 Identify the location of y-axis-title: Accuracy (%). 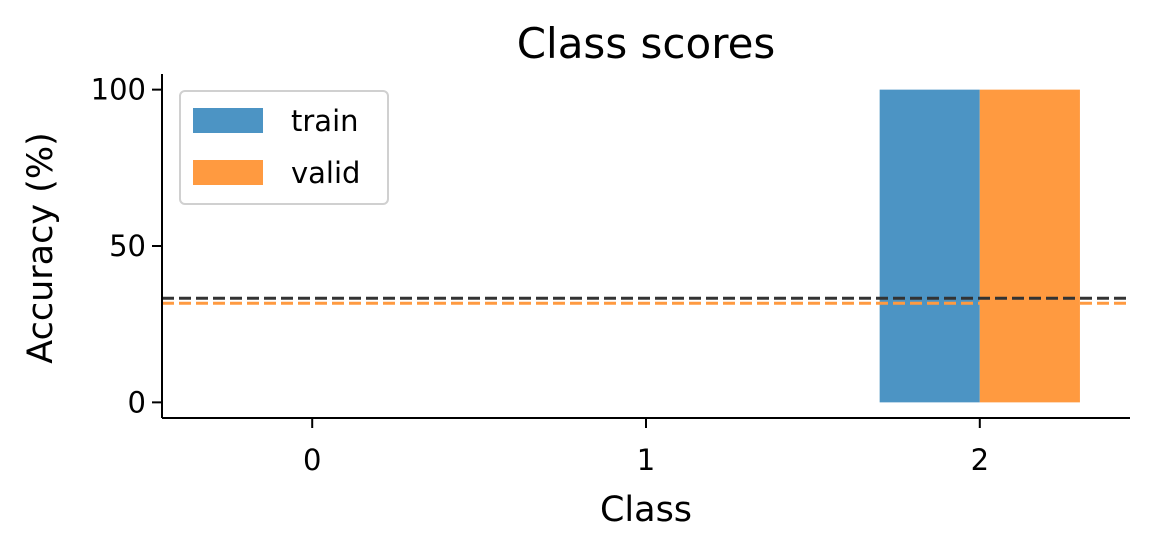
(41, 247).